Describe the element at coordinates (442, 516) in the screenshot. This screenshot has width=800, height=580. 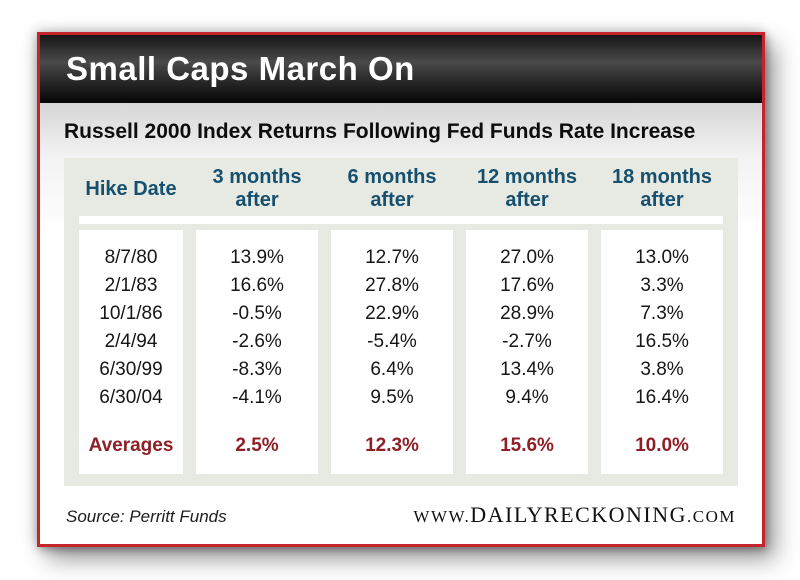
I see `website-prefix: WWW.` at that location.